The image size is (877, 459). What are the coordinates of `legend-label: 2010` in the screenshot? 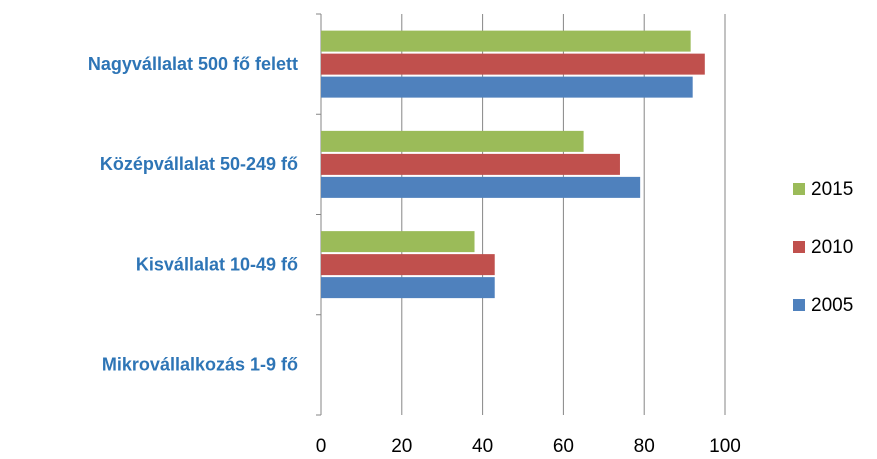 It's located at (832, 247).